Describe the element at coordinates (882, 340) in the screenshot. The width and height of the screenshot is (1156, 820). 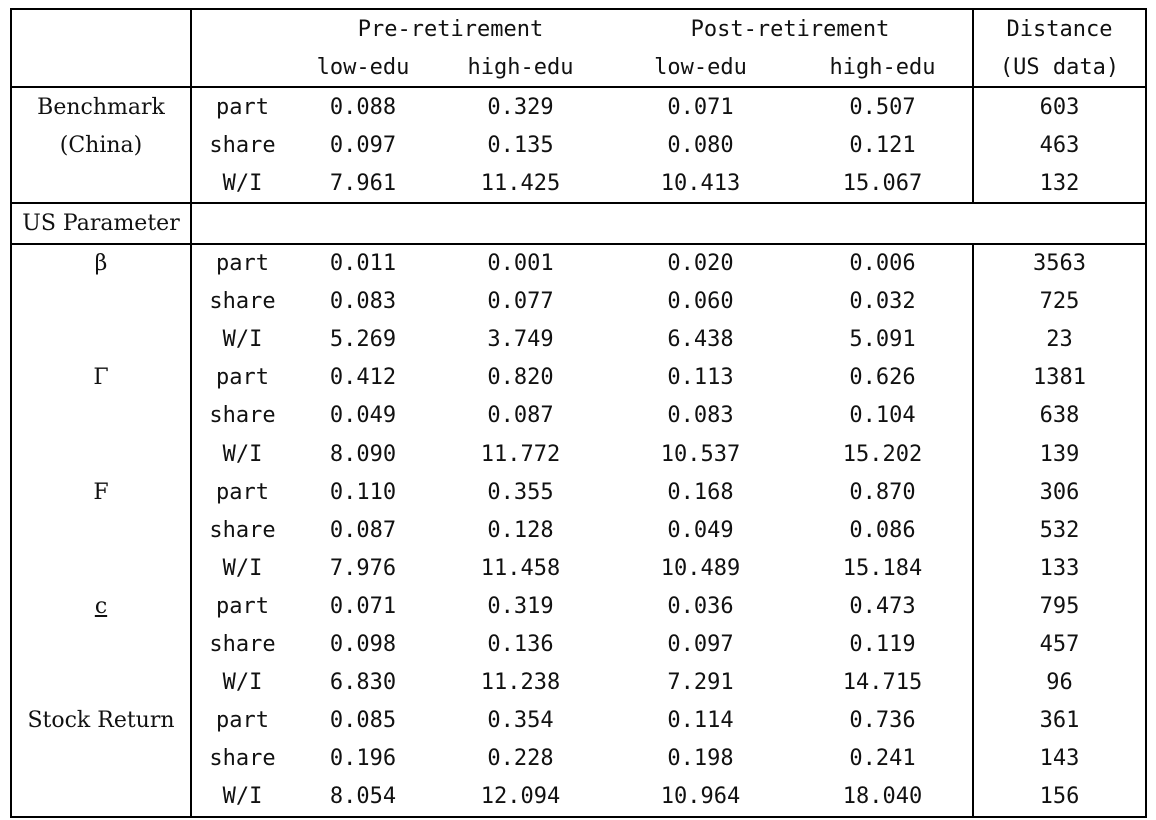
I see `post-high-edu-value: 5.091` at that location.